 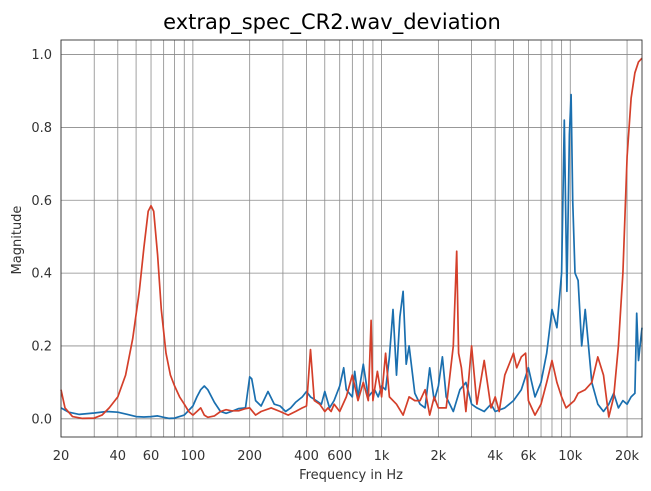 What do you see at coordinates (192, 456) in the screenshot?
I see `x-tick-label: 100` at bounding box center [192, 456].